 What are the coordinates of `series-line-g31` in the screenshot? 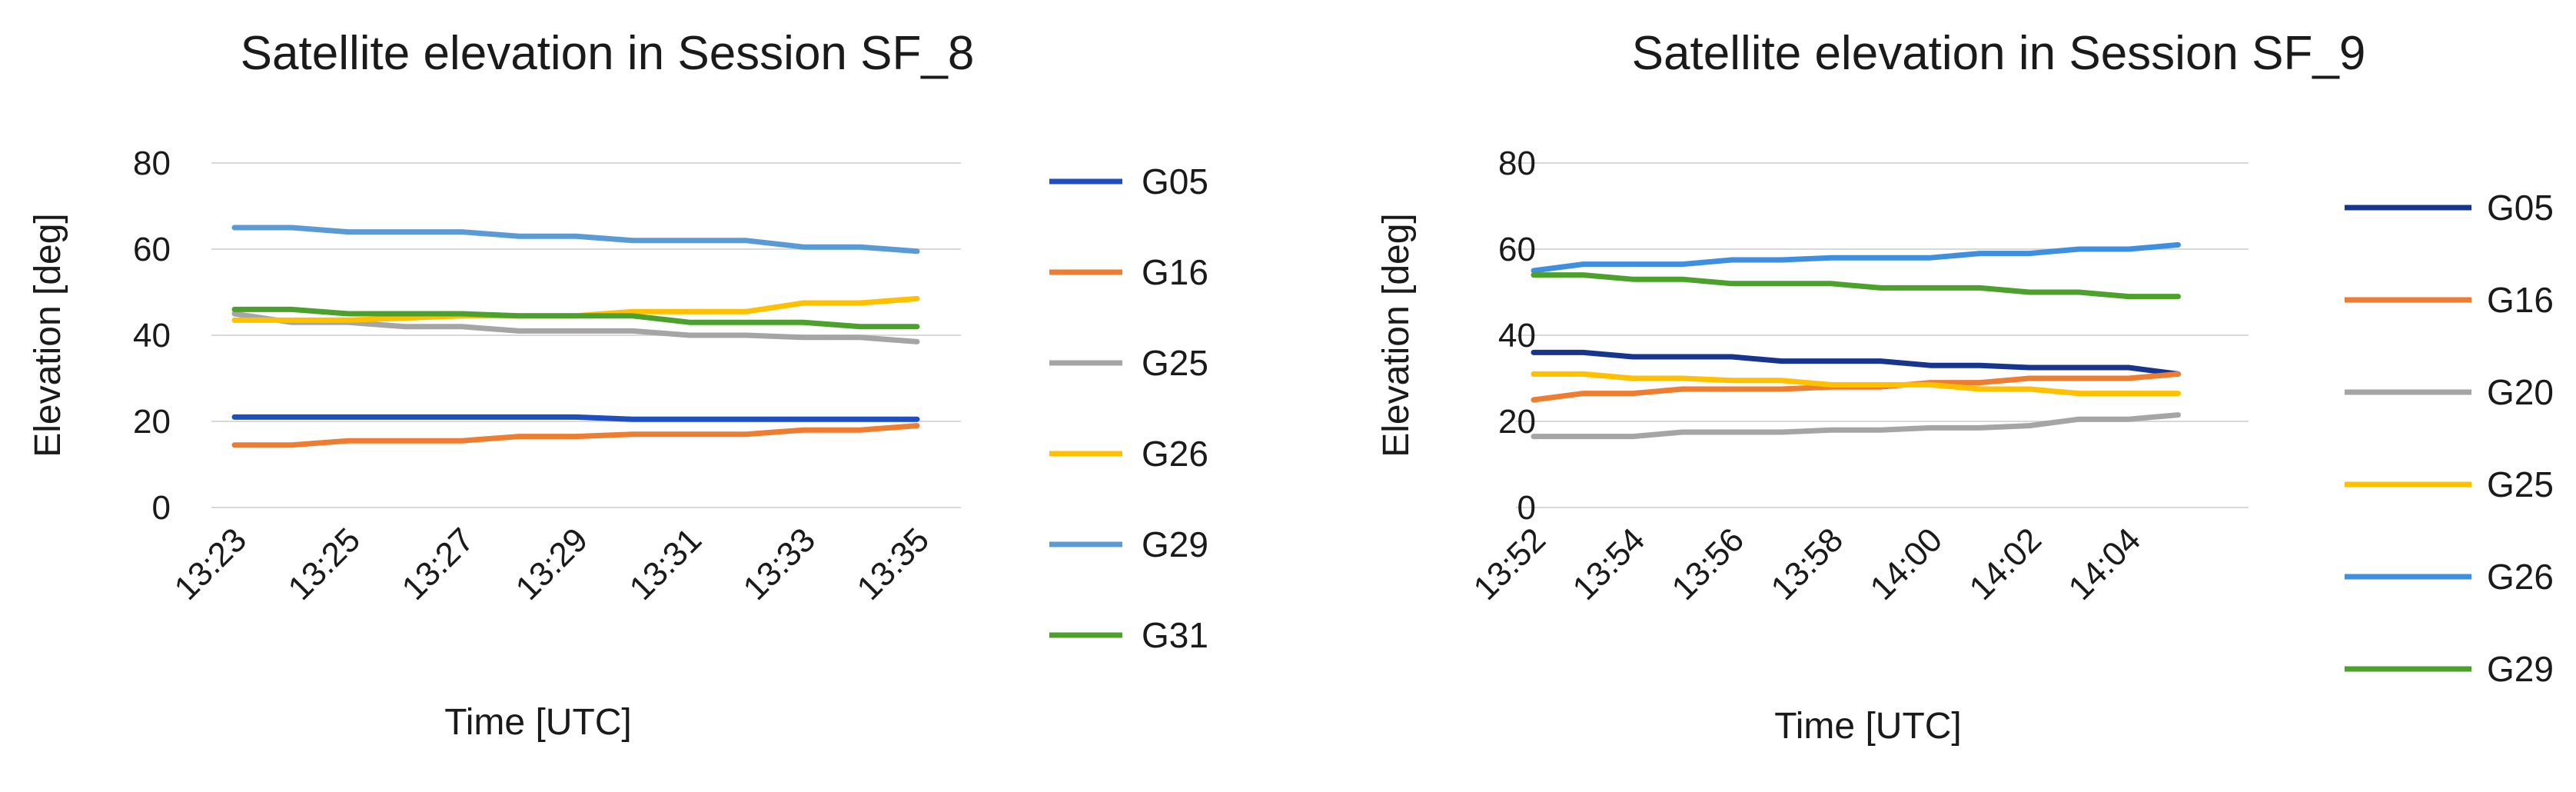 It's located at (575, 318).